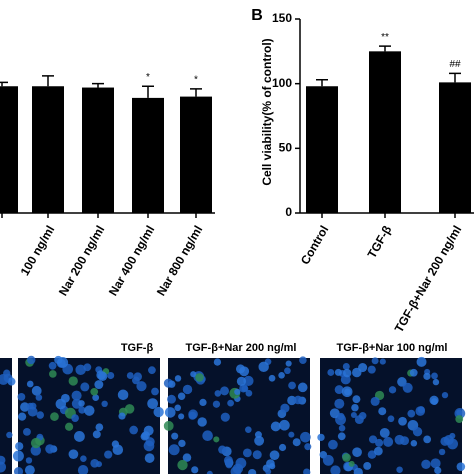 This screenshot has height=474, width=474. Describe the element at coordinates (267, 111) in the screenshot. I see `y-axis-label: Cell viability(% of control)` at that location.